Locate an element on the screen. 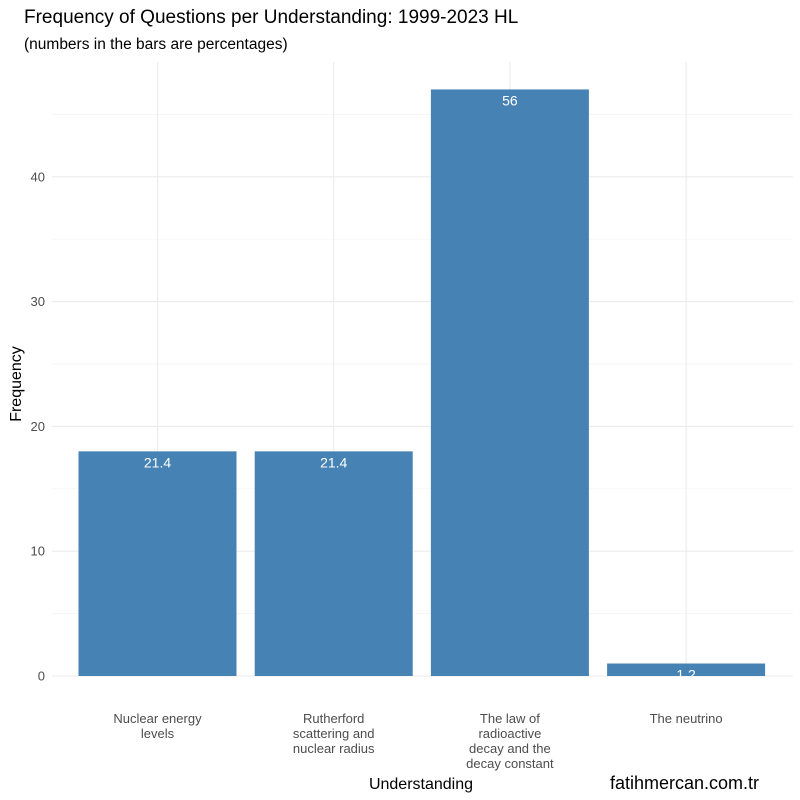  x-tick-label-line: The law of is located at coordinates (510, 718).